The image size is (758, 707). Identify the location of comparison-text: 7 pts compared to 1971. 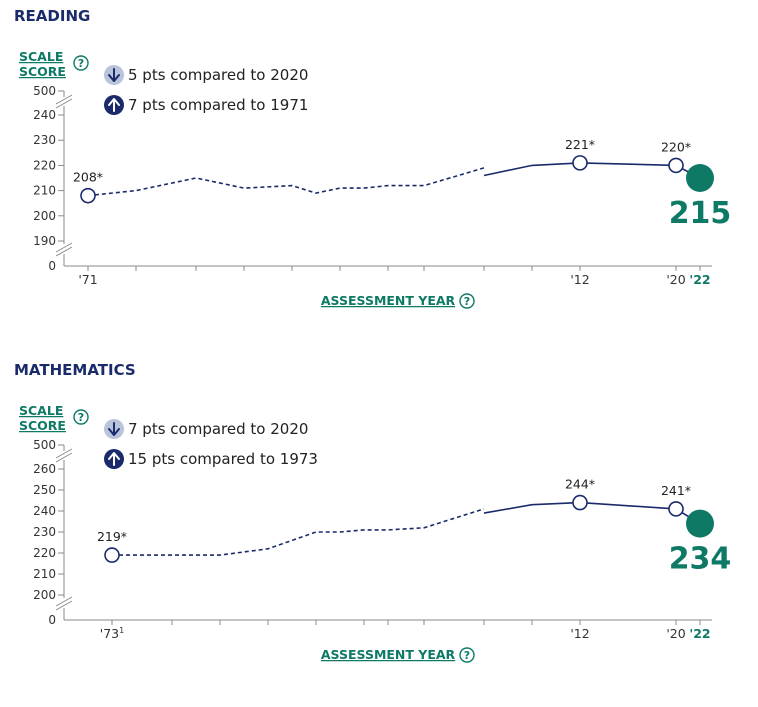
(218, 105).